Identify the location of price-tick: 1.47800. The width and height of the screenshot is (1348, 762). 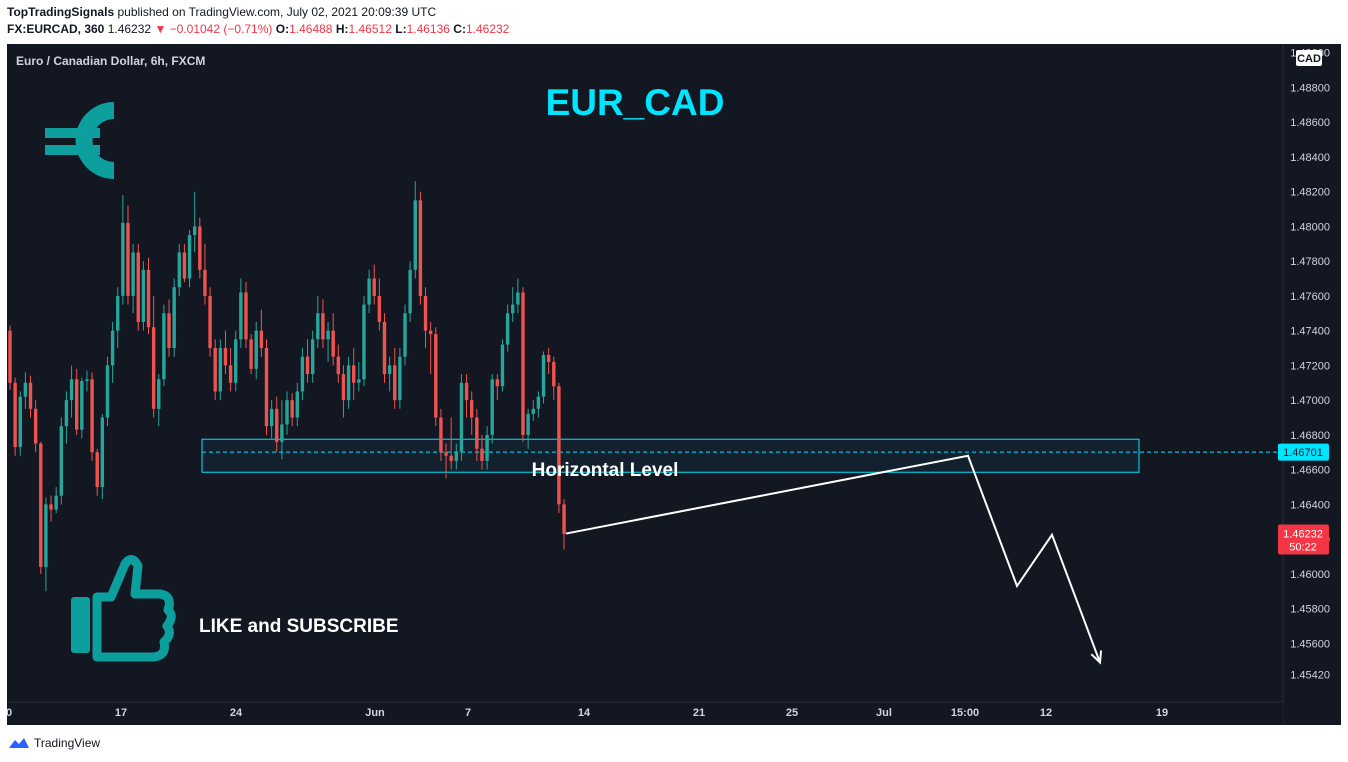
(1310, 262).